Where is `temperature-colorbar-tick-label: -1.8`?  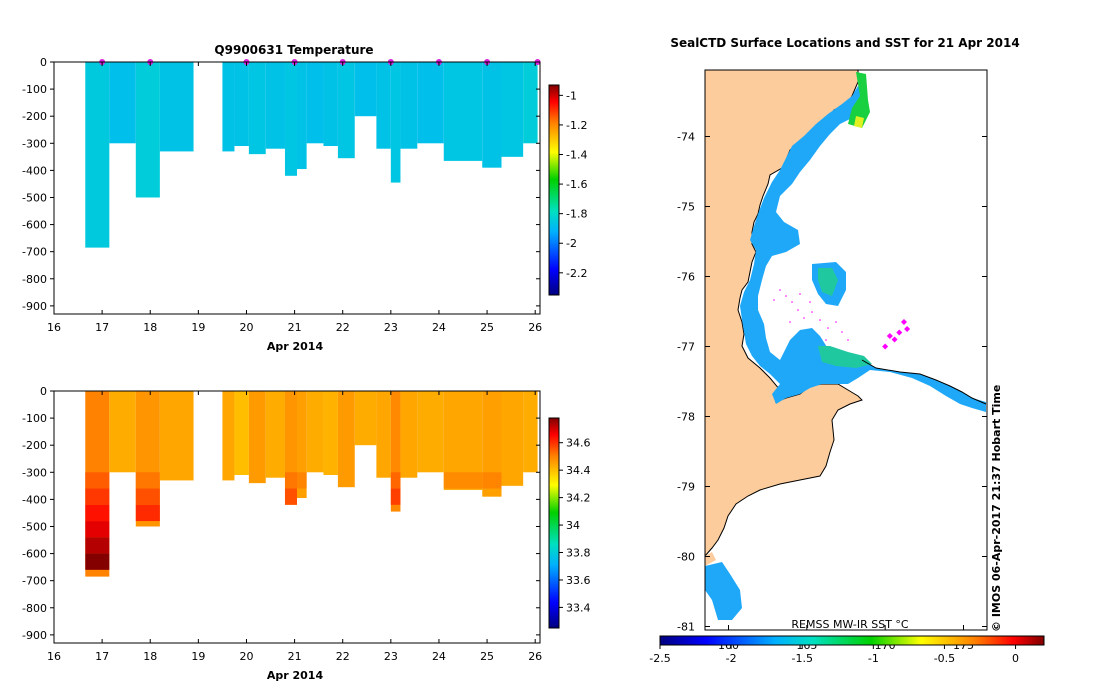 temperature-colorbar-tick-label: -1.8 is located at coordinates (576, 214).